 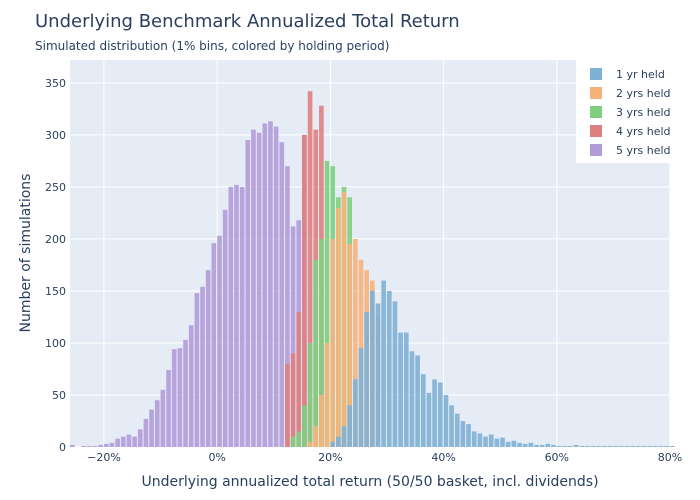 I want to click on legend-item: 1 yr held, so click(x=627, y=74).